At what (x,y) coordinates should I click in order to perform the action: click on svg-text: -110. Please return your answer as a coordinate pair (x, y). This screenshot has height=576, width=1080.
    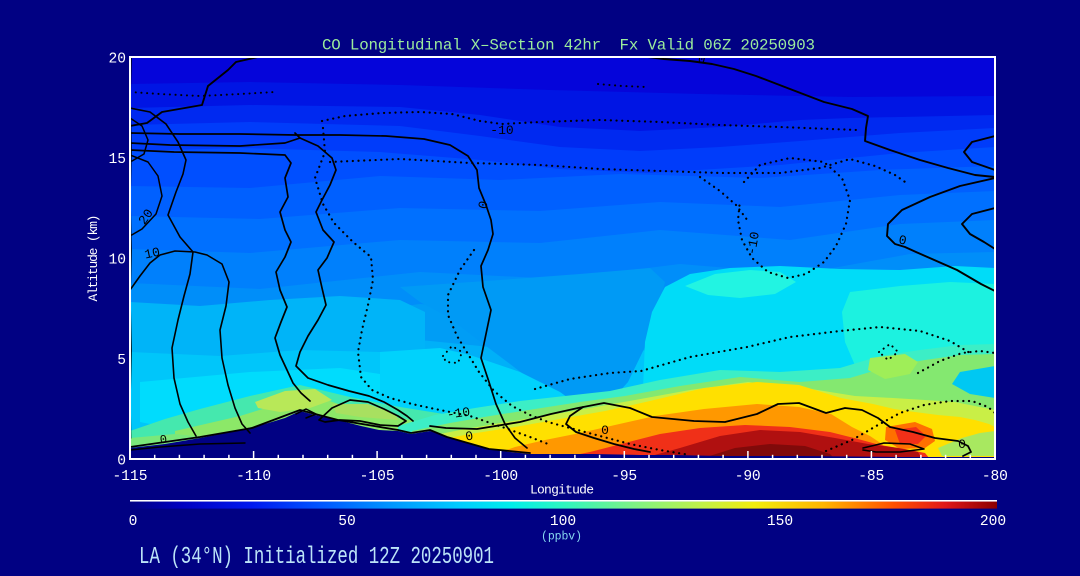
    Looking at the image, I should click on (253, 477).